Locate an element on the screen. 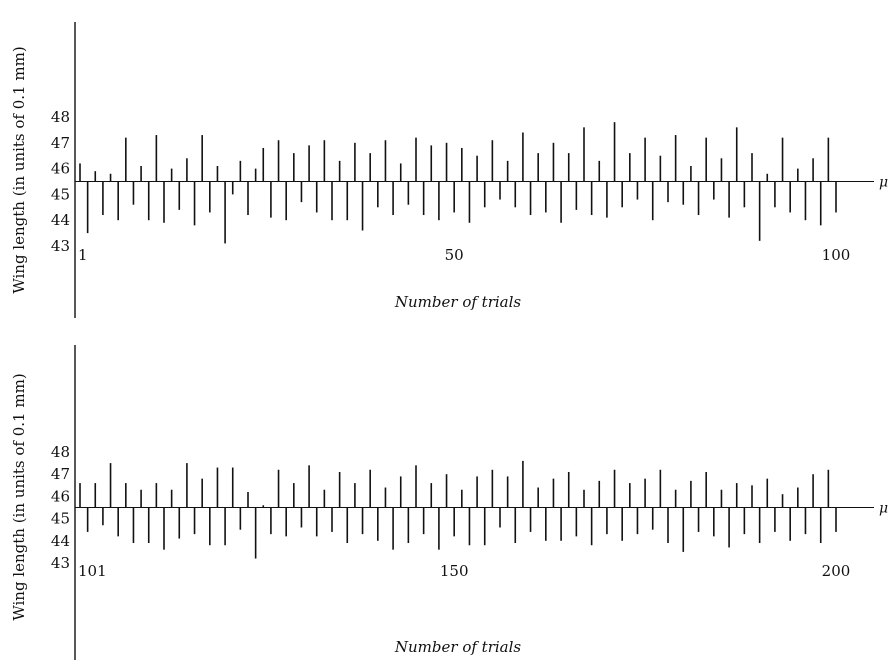 The height and width of the screenshot is (661, 888). x-tick-label: 150 is located at coordinates (454, 571).